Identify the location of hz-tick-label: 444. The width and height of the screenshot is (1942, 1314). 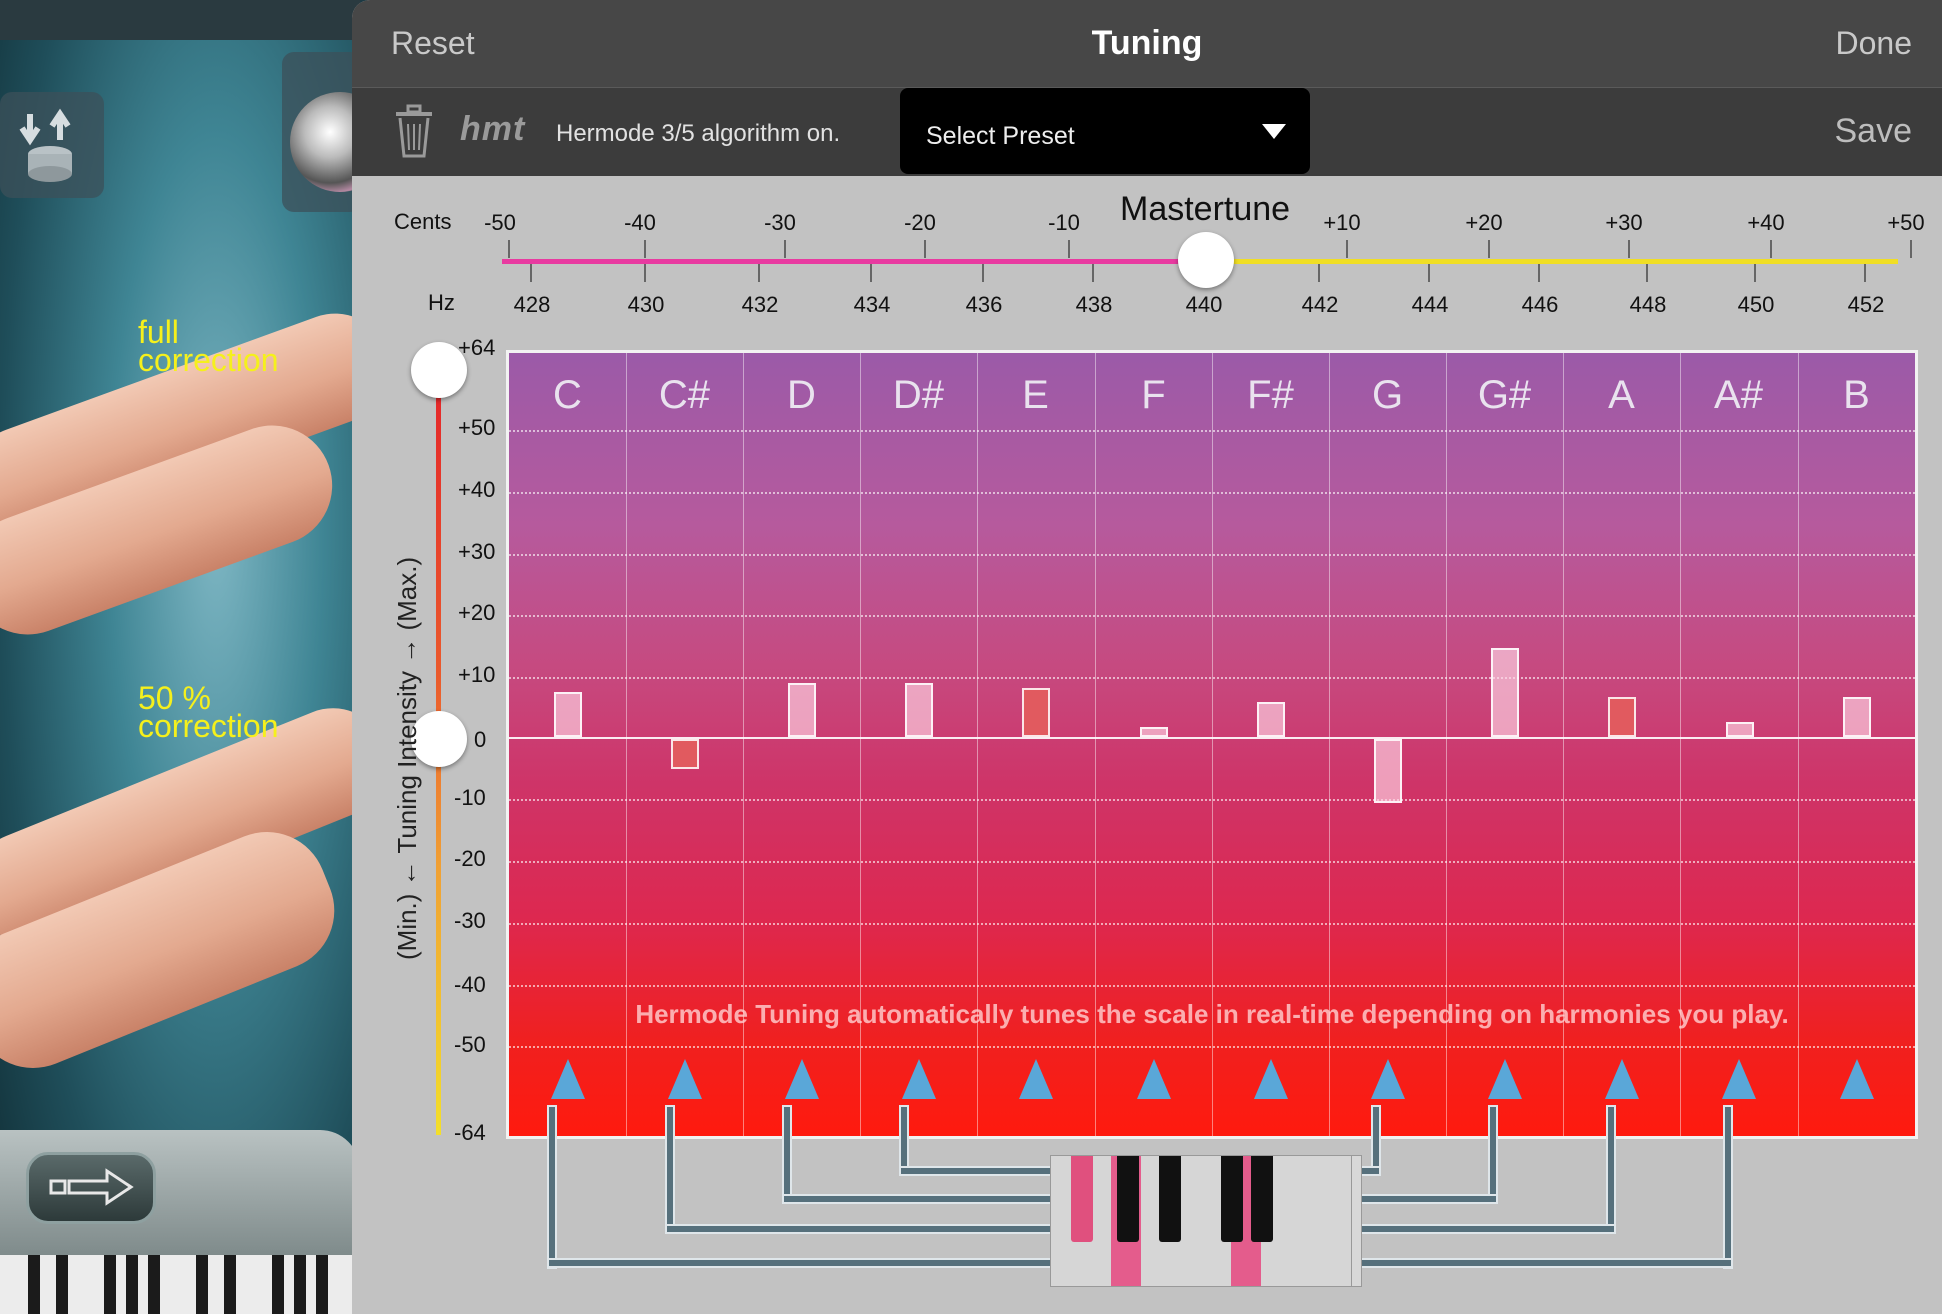
(1430, 304).